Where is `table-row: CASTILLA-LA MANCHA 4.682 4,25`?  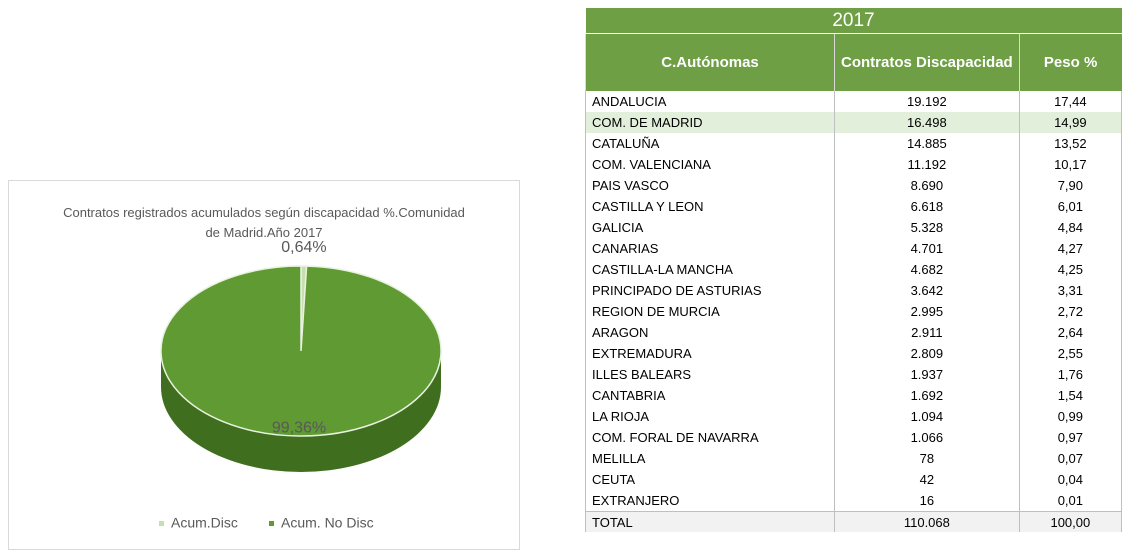 table-row: CASTILLA-LA MANCHA 4.682 4,25 is located at coordinates (854, 269).